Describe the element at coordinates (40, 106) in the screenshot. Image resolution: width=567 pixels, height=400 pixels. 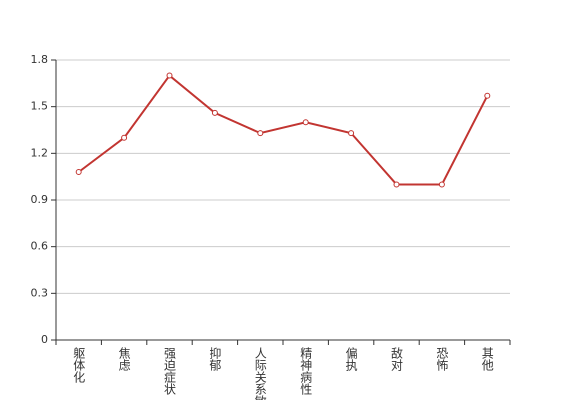
I see `y-tick-label: 1.5` at that location.